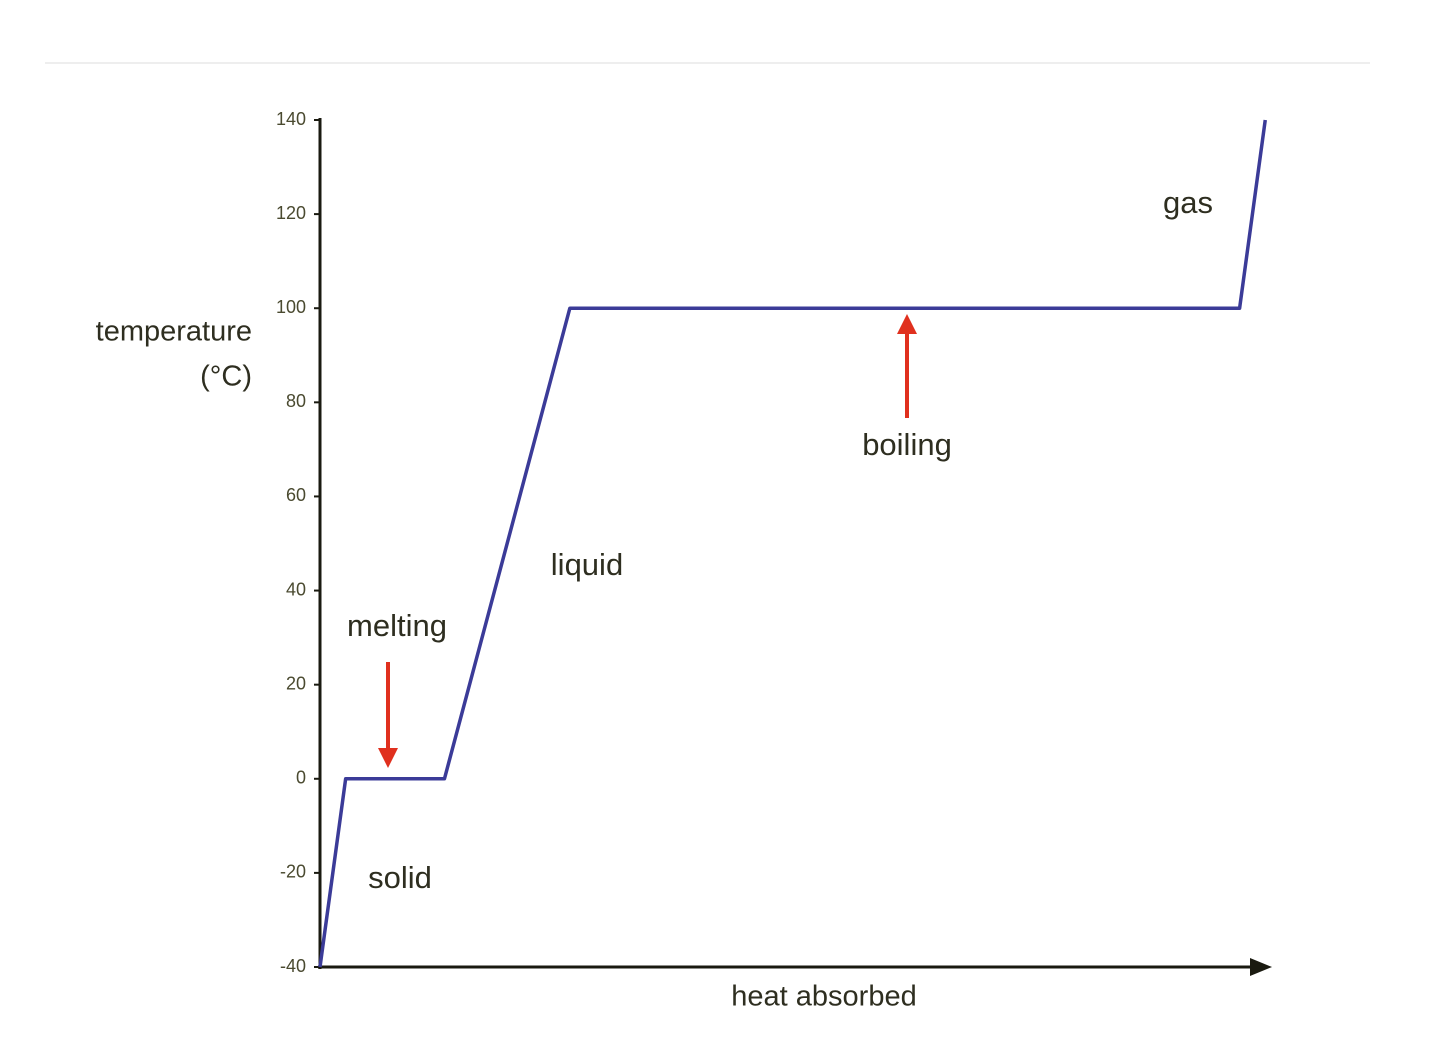 The width and height of the screenshot is (1440, 1039). Describe the element at coordinates (907, 324) in the screenshot. I see `boiling-arrowhead` at that location.